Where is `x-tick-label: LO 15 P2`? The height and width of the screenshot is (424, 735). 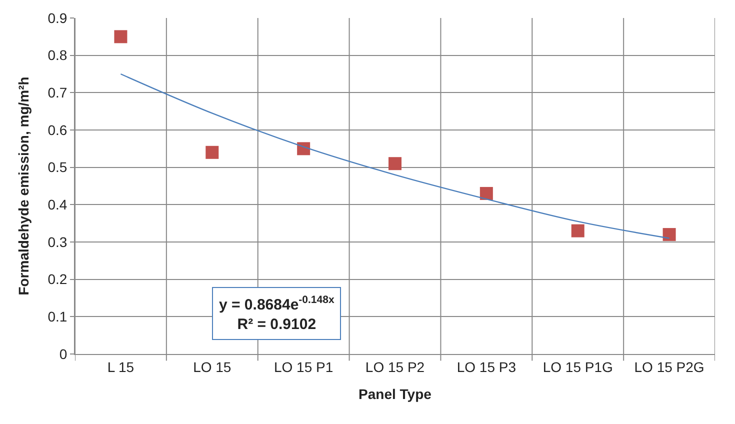 x-tick-label: LO 15 P2 is located at coordinates (395, 366).